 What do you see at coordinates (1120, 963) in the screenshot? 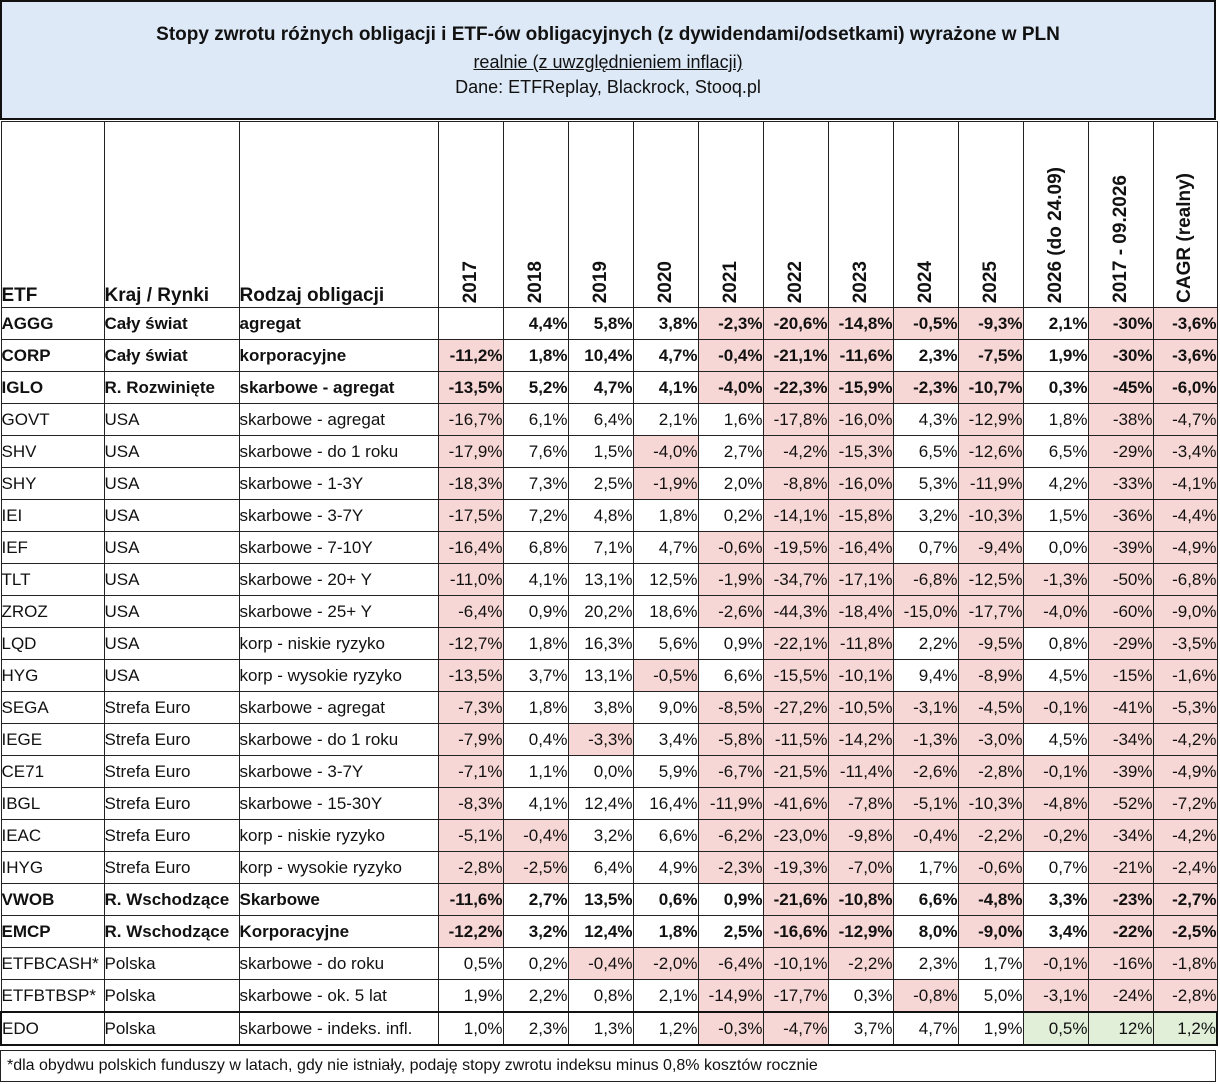
I see `cell-value: -16%` at bounding box center [1120, 963].